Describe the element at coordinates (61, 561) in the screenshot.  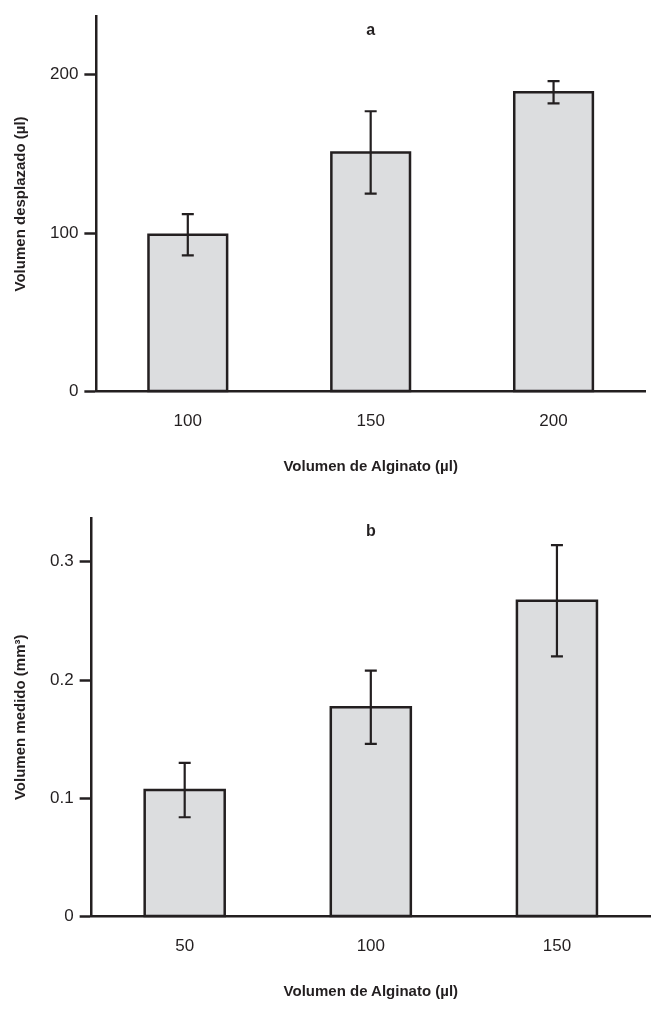
I see `y-tick-label: 0.3` at that location.